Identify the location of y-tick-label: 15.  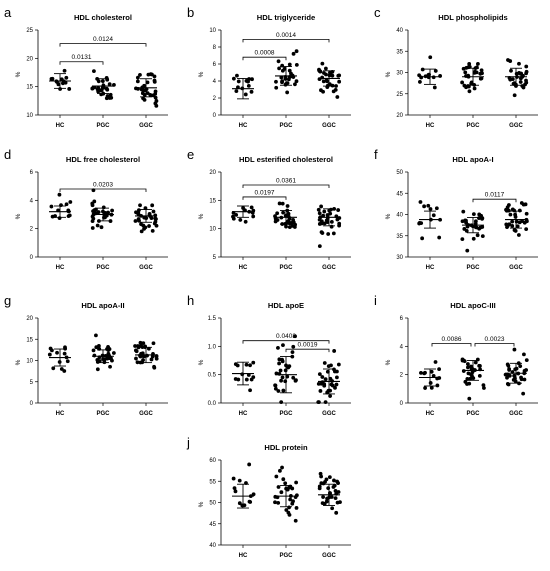
(29, 340).